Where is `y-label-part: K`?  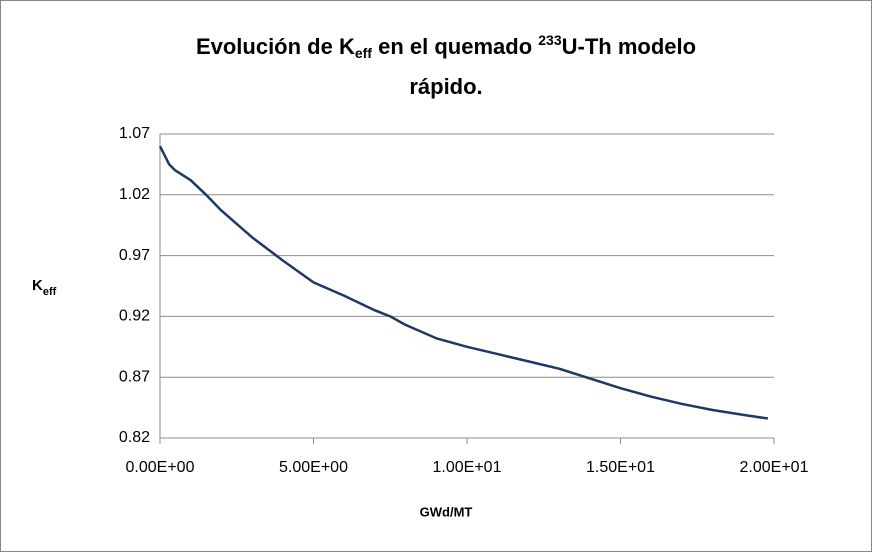
y-label-part: K is located at coordinates (37, 285).